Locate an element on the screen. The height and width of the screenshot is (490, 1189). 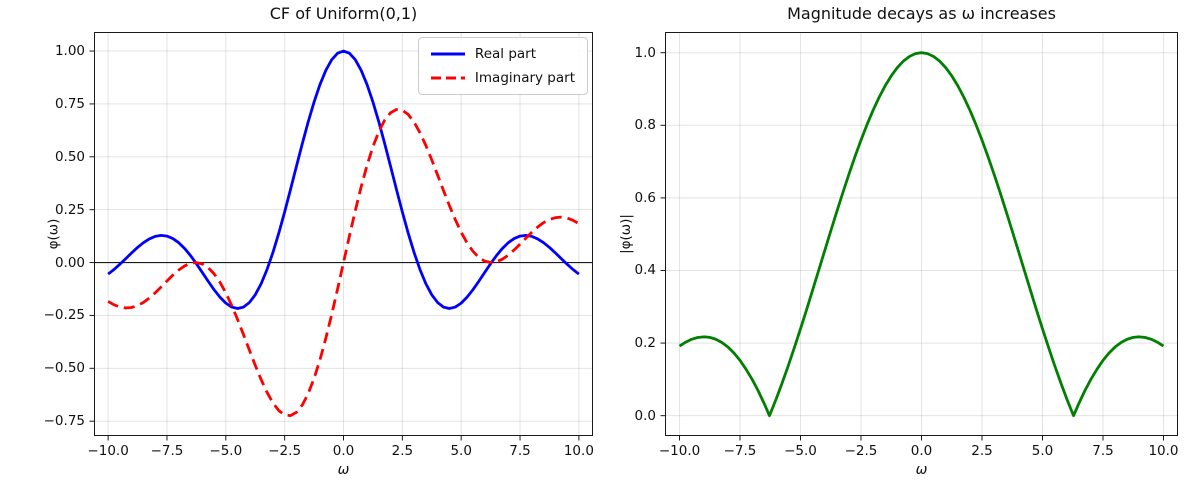
legend-entry-imaginary-part: Imaginary part is located at coordinates (502, 78).